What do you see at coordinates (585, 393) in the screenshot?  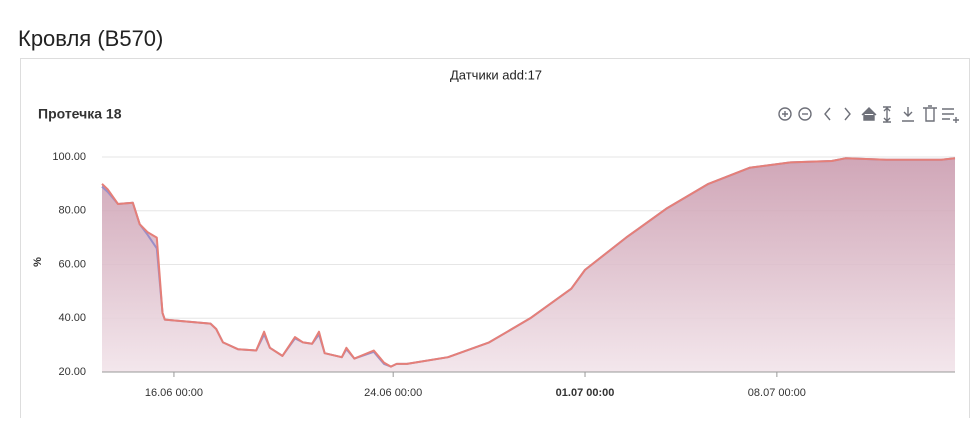 I see `x-tick-label: 01.07 00:00` at bounding box center [585, 393].